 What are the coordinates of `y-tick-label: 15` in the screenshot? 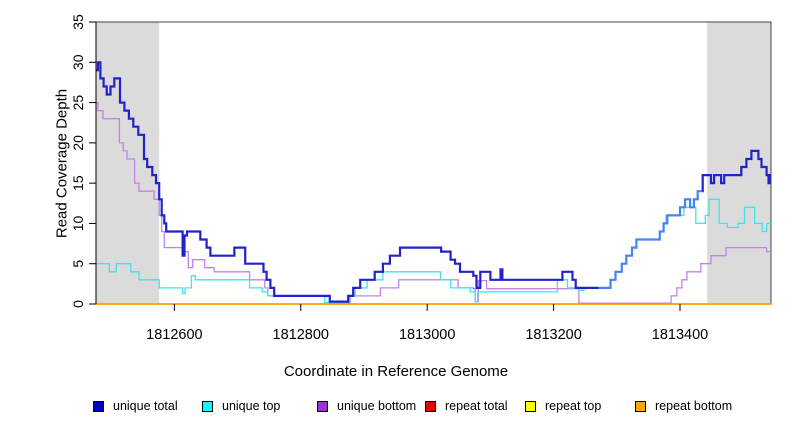 It's located at (78, 183).